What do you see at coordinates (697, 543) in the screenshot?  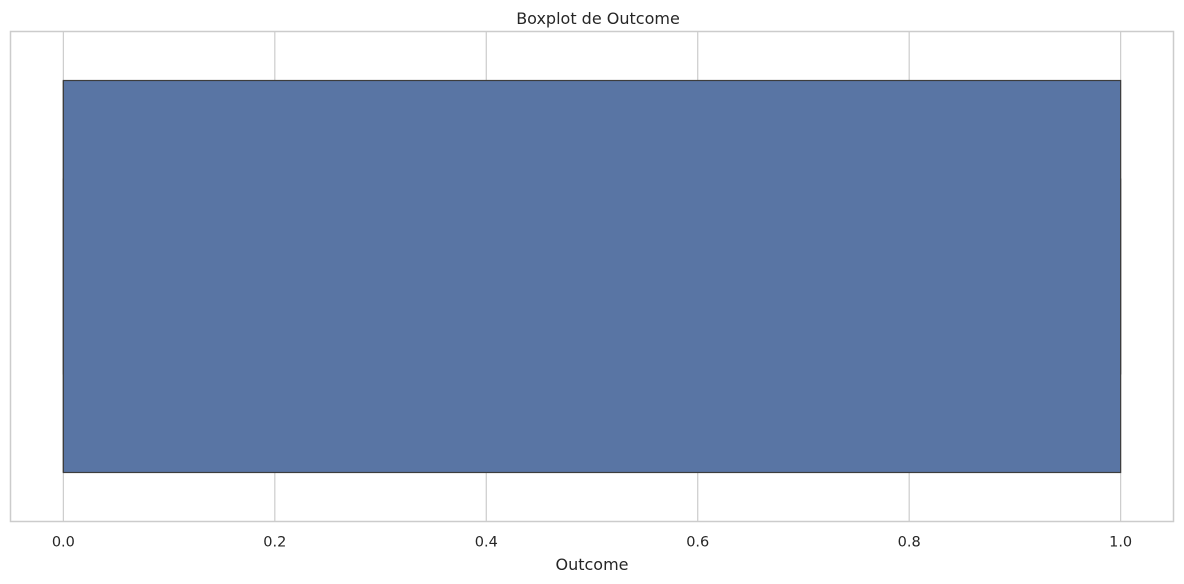 I see `x-tick-label-3: 0.6` at bounding box center [697, 543].